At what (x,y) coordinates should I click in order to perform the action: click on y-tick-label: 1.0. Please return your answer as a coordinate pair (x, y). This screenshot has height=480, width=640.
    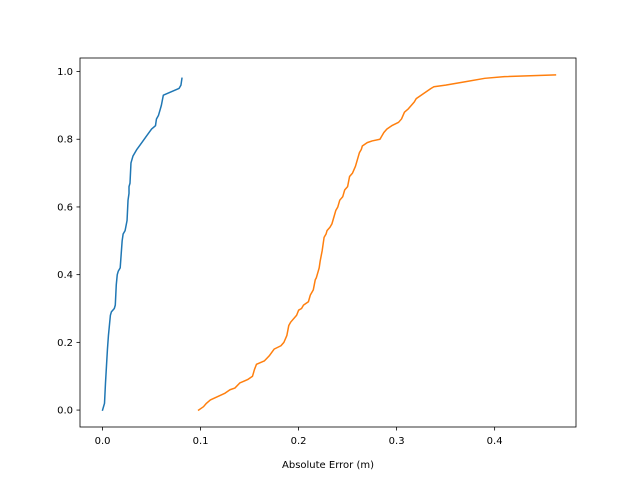
    Looking at the image, I should click on (65, 72).